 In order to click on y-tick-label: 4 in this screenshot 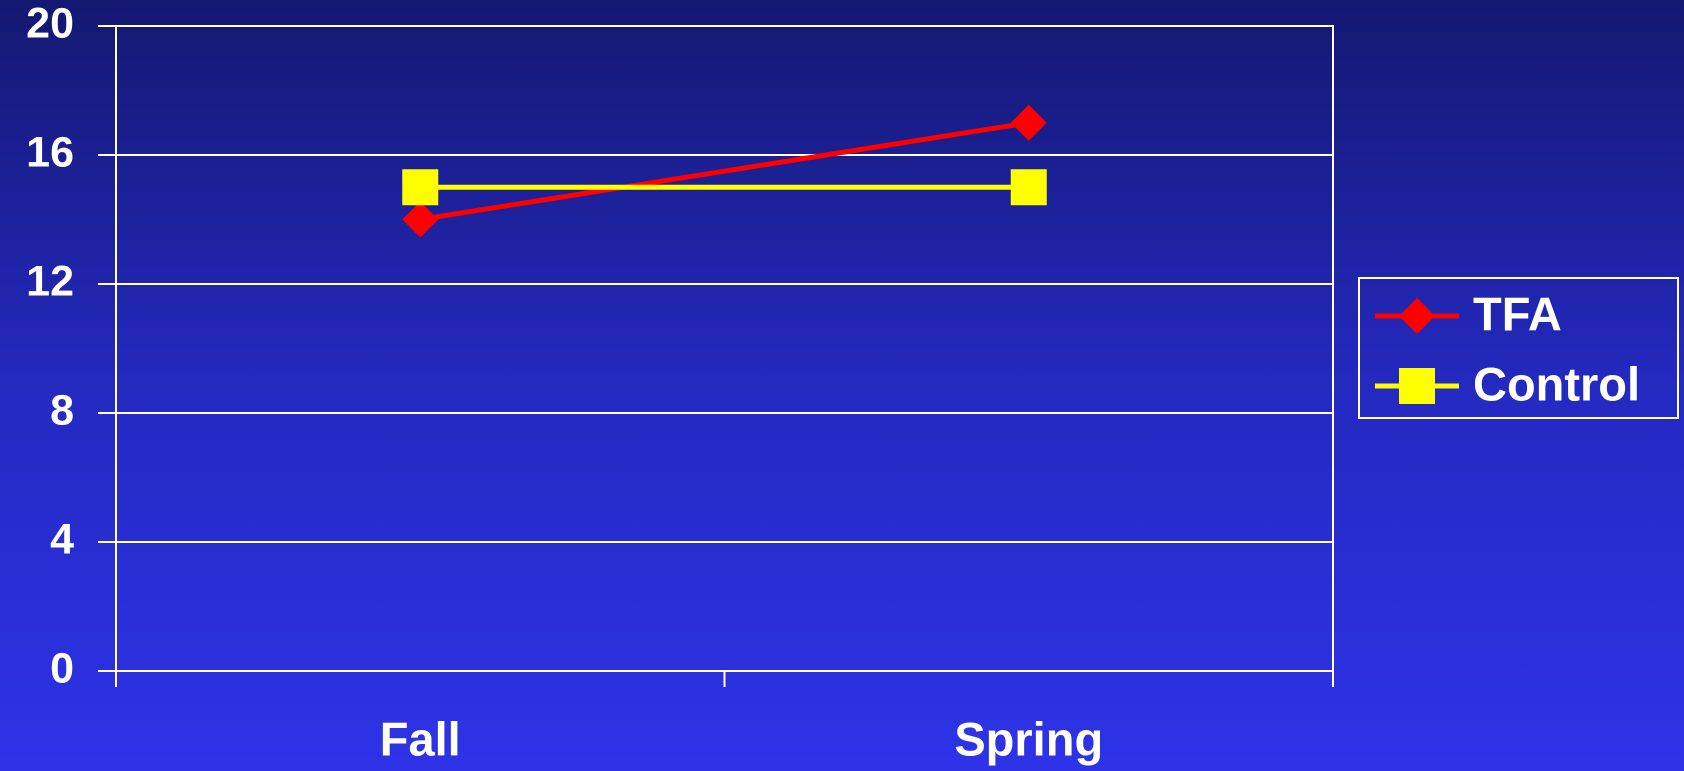, I will do `click(62, 539)`.